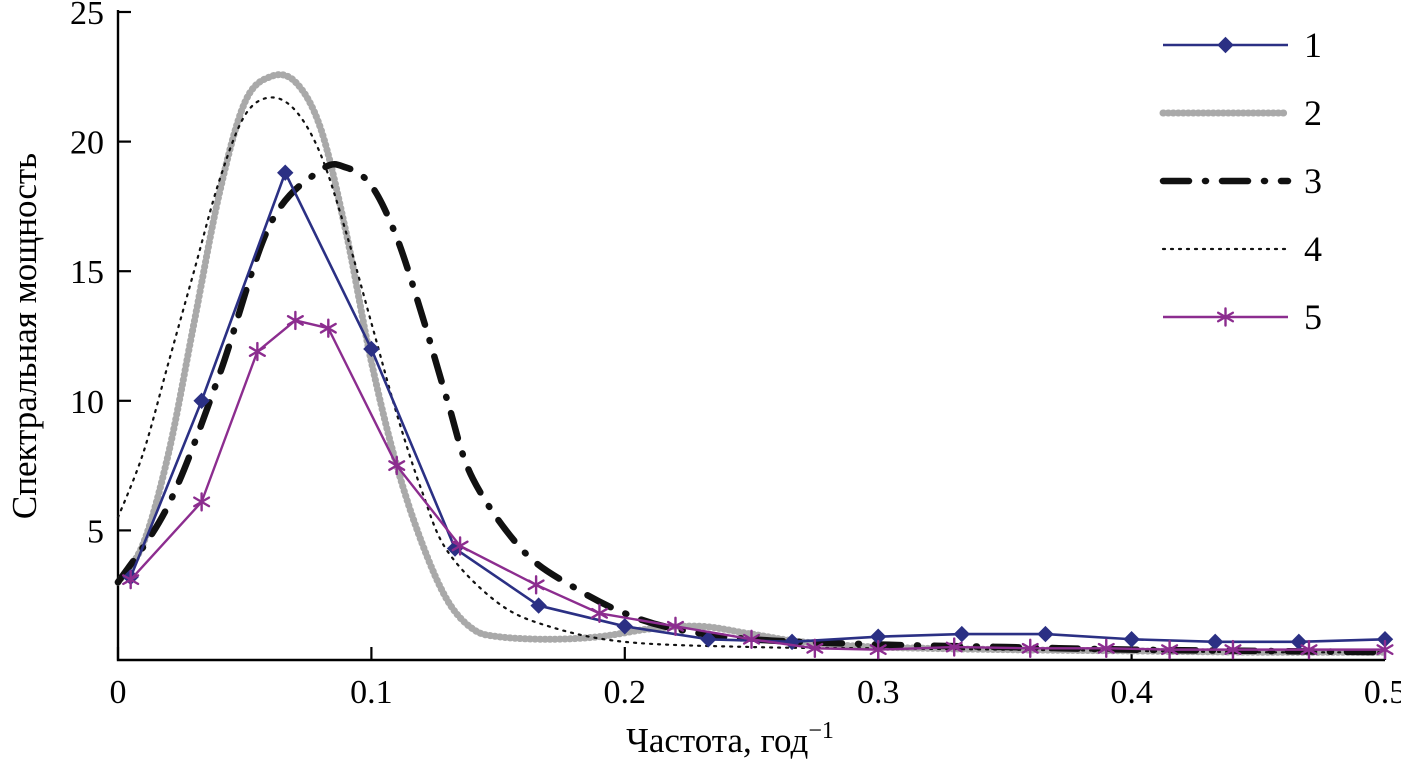 Image resolution: width=1401 pixels, height=767 pixels. What do you see at coordinates (878, 692) in the screenshot?
I see `x-tick-label: 0.3` at bounding box center [878, 692].